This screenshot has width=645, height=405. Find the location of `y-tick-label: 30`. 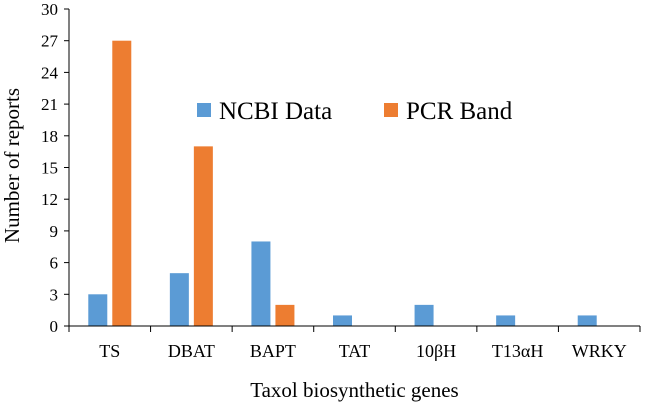

y-tick-label: 30 is located at coordinates (49, 9).